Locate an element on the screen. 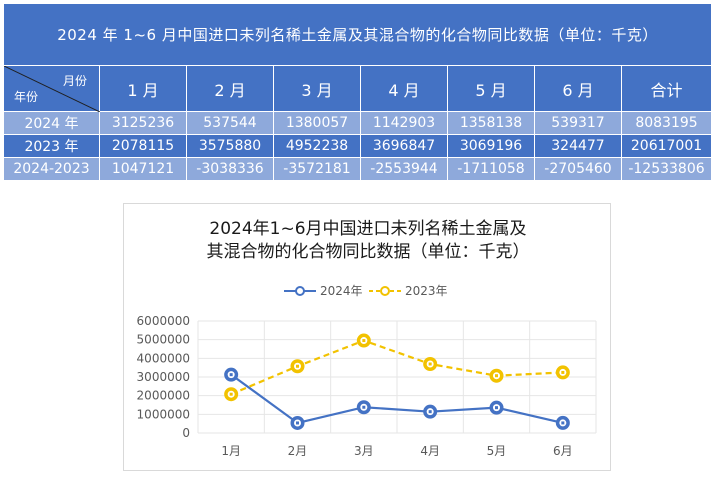  table-cell: 1142903 is located at coordinates (404, 123).